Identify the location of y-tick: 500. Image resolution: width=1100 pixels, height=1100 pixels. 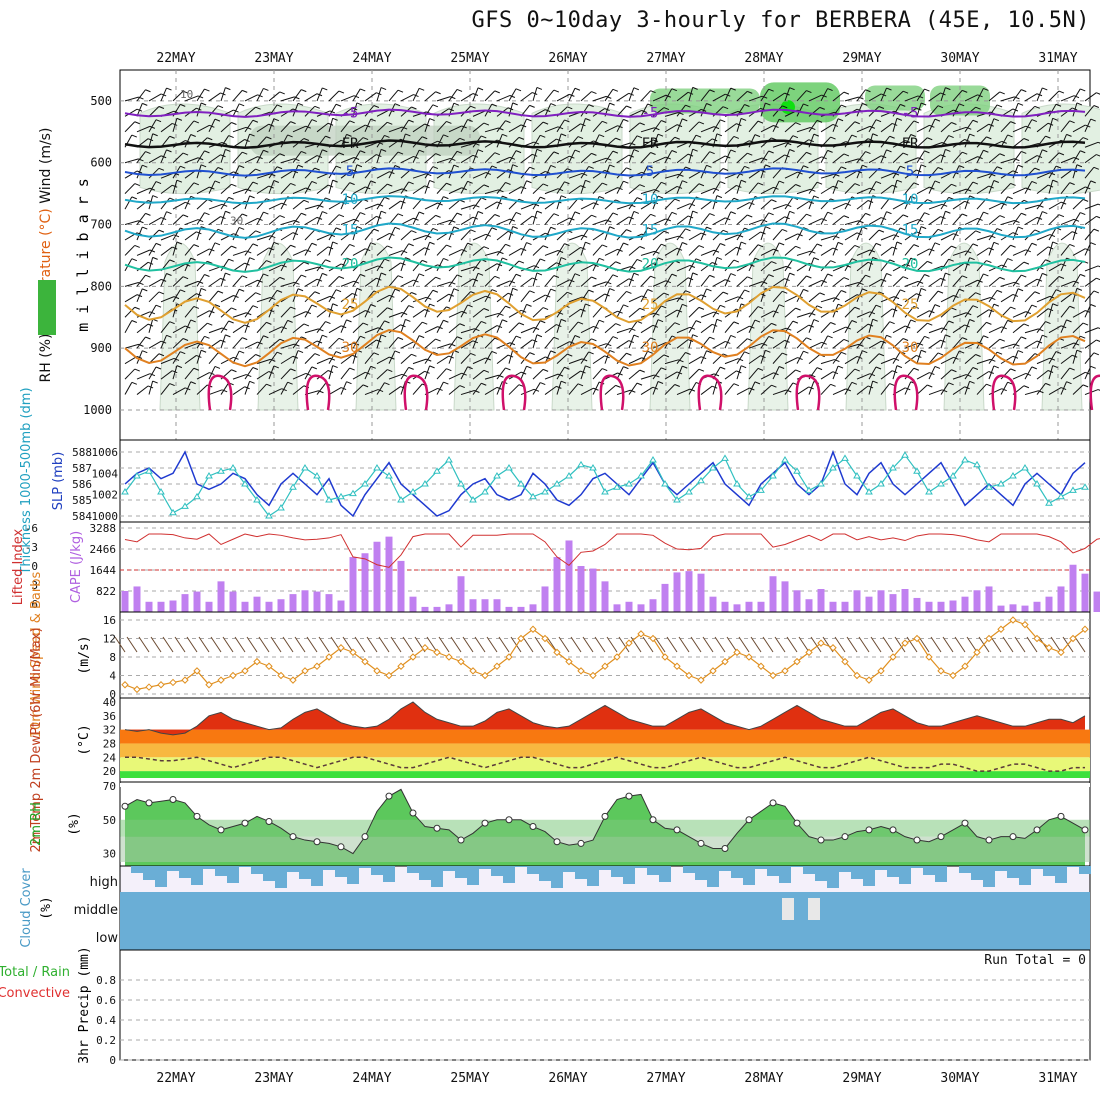
(101, 101).